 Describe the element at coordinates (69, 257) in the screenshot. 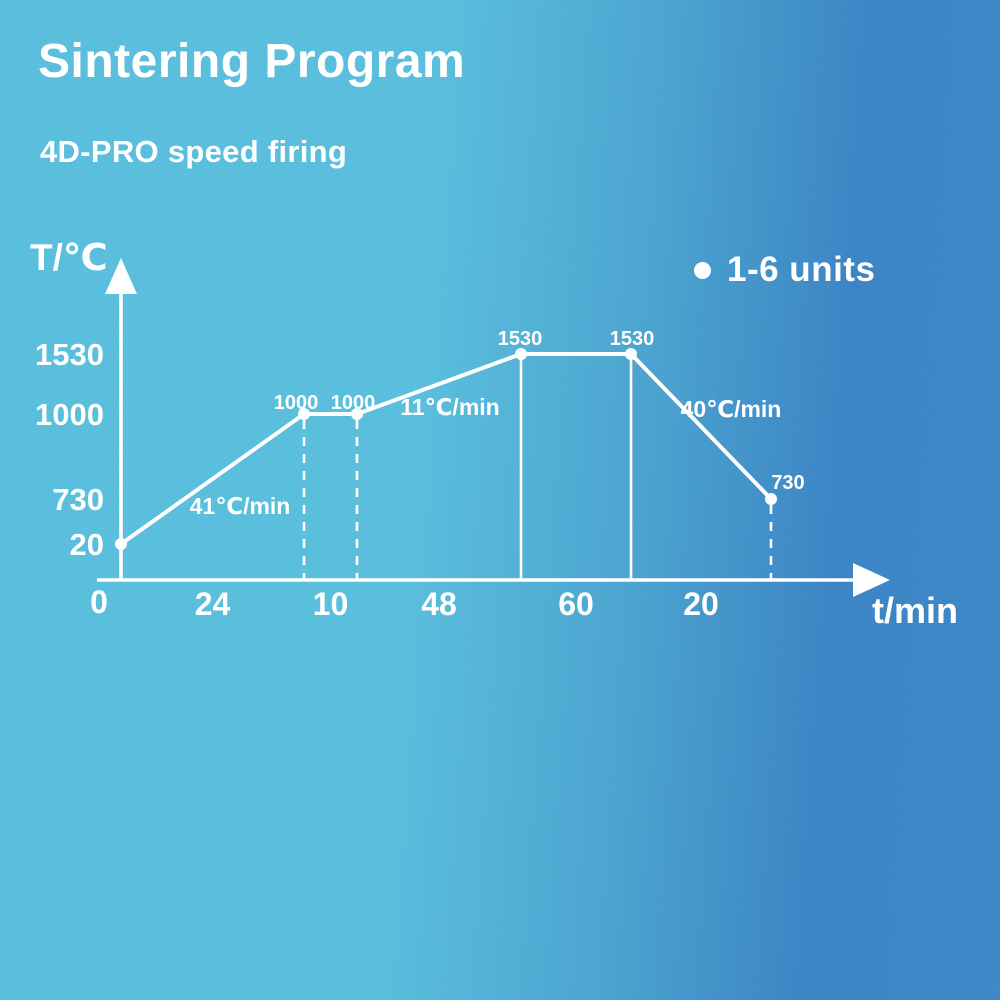

I see `y-axis-title: T/℃` at that location.